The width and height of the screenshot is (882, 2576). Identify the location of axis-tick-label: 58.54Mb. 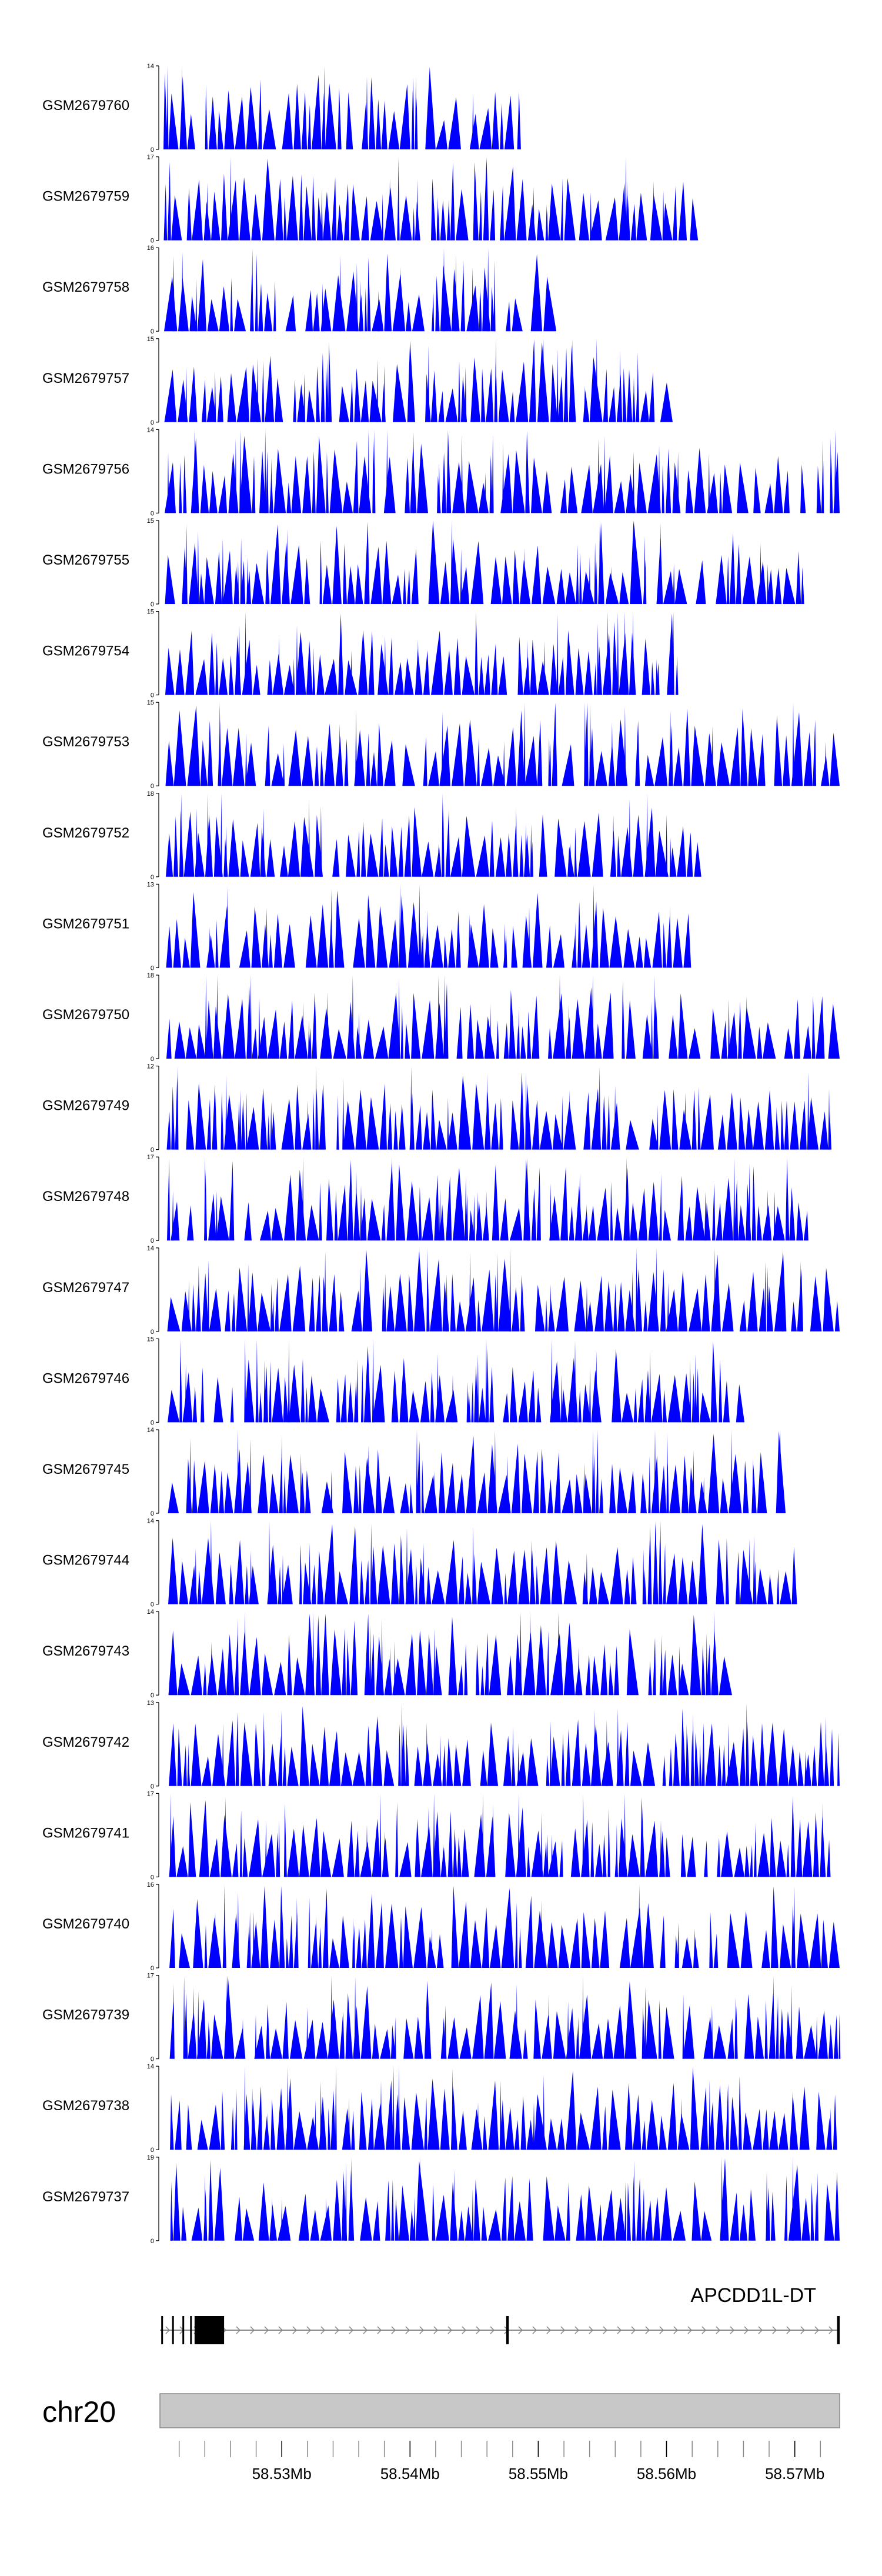
(410, 2473).